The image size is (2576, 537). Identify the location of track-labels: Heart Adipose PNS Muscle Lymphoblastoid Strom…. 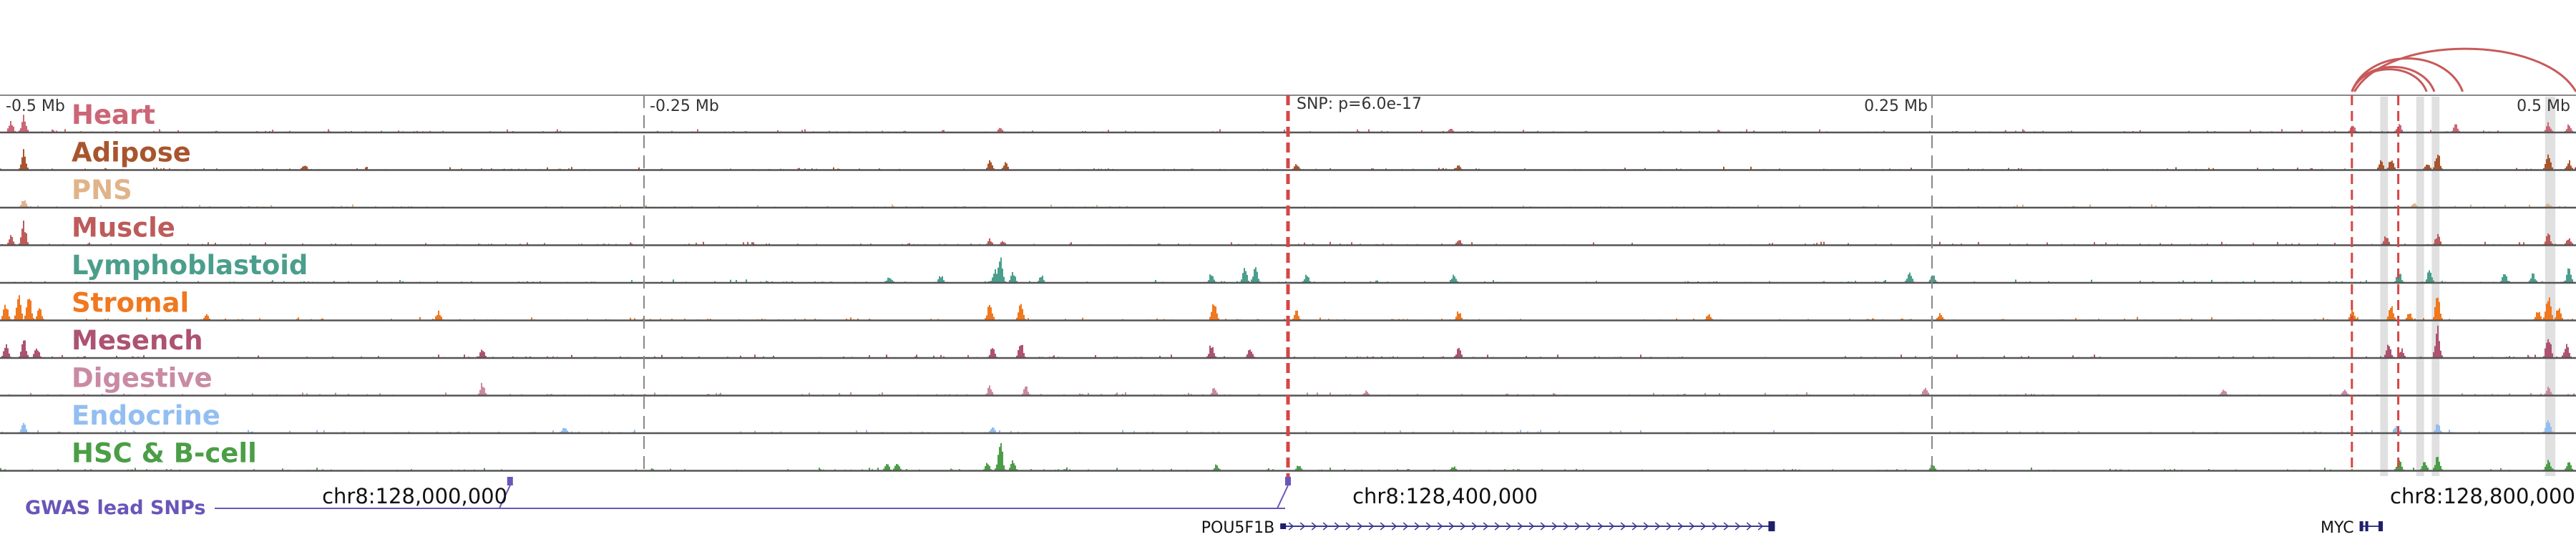
(190, 284).